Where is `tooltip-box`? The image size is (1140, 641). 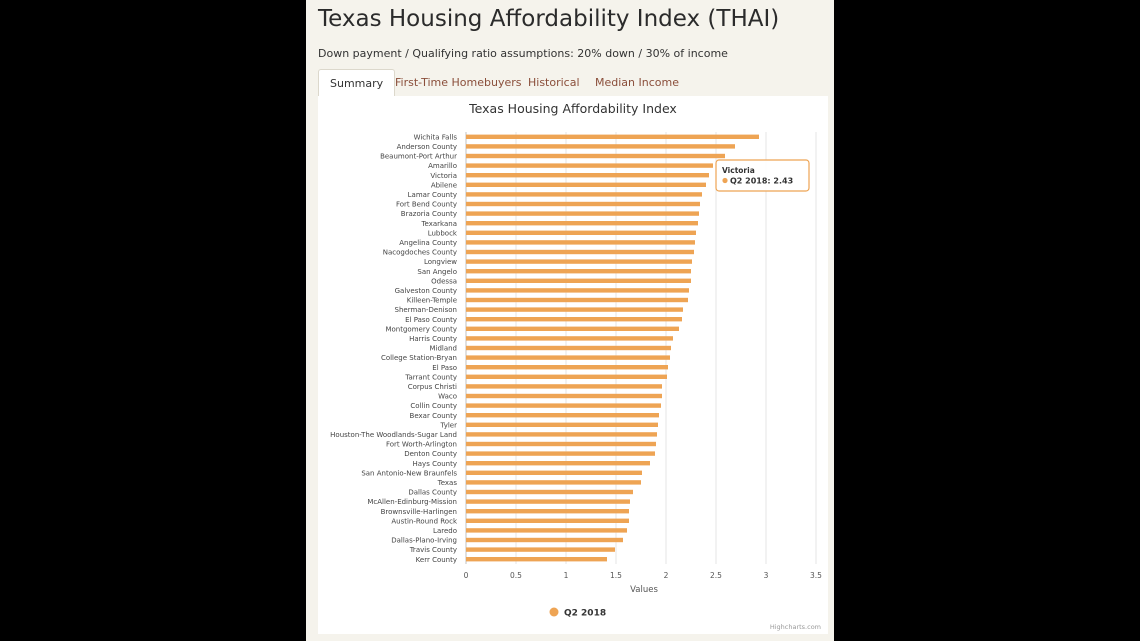 tooltip-box is located at coordinates (762, 175).